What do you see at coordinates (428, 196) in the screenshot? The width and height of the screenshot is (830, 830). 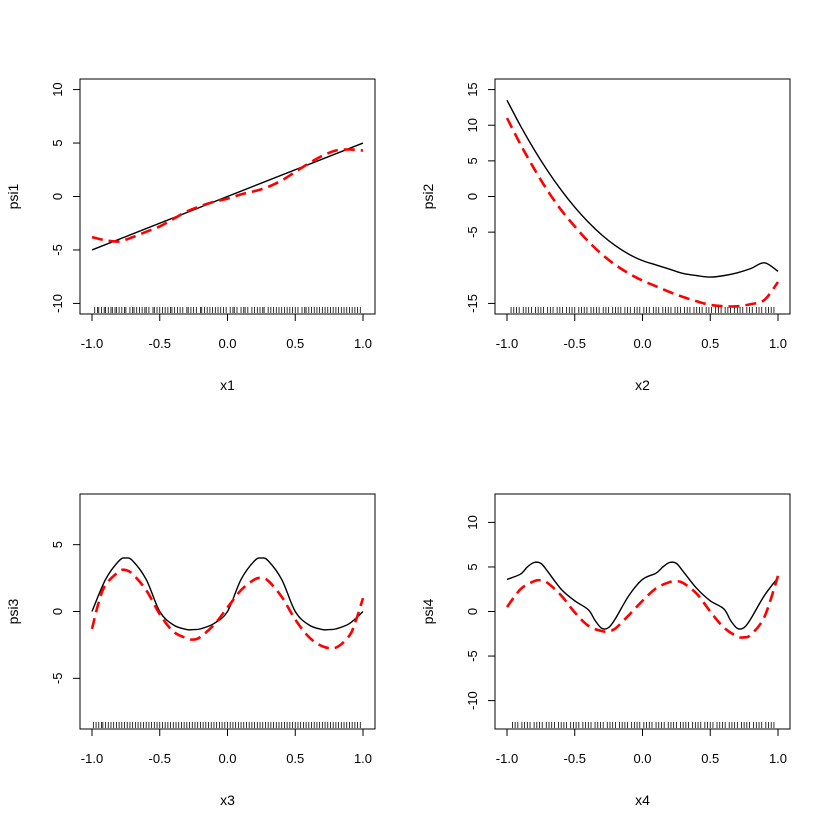 I see `y-axis-label: psi2` at bounding box center [428, 196].